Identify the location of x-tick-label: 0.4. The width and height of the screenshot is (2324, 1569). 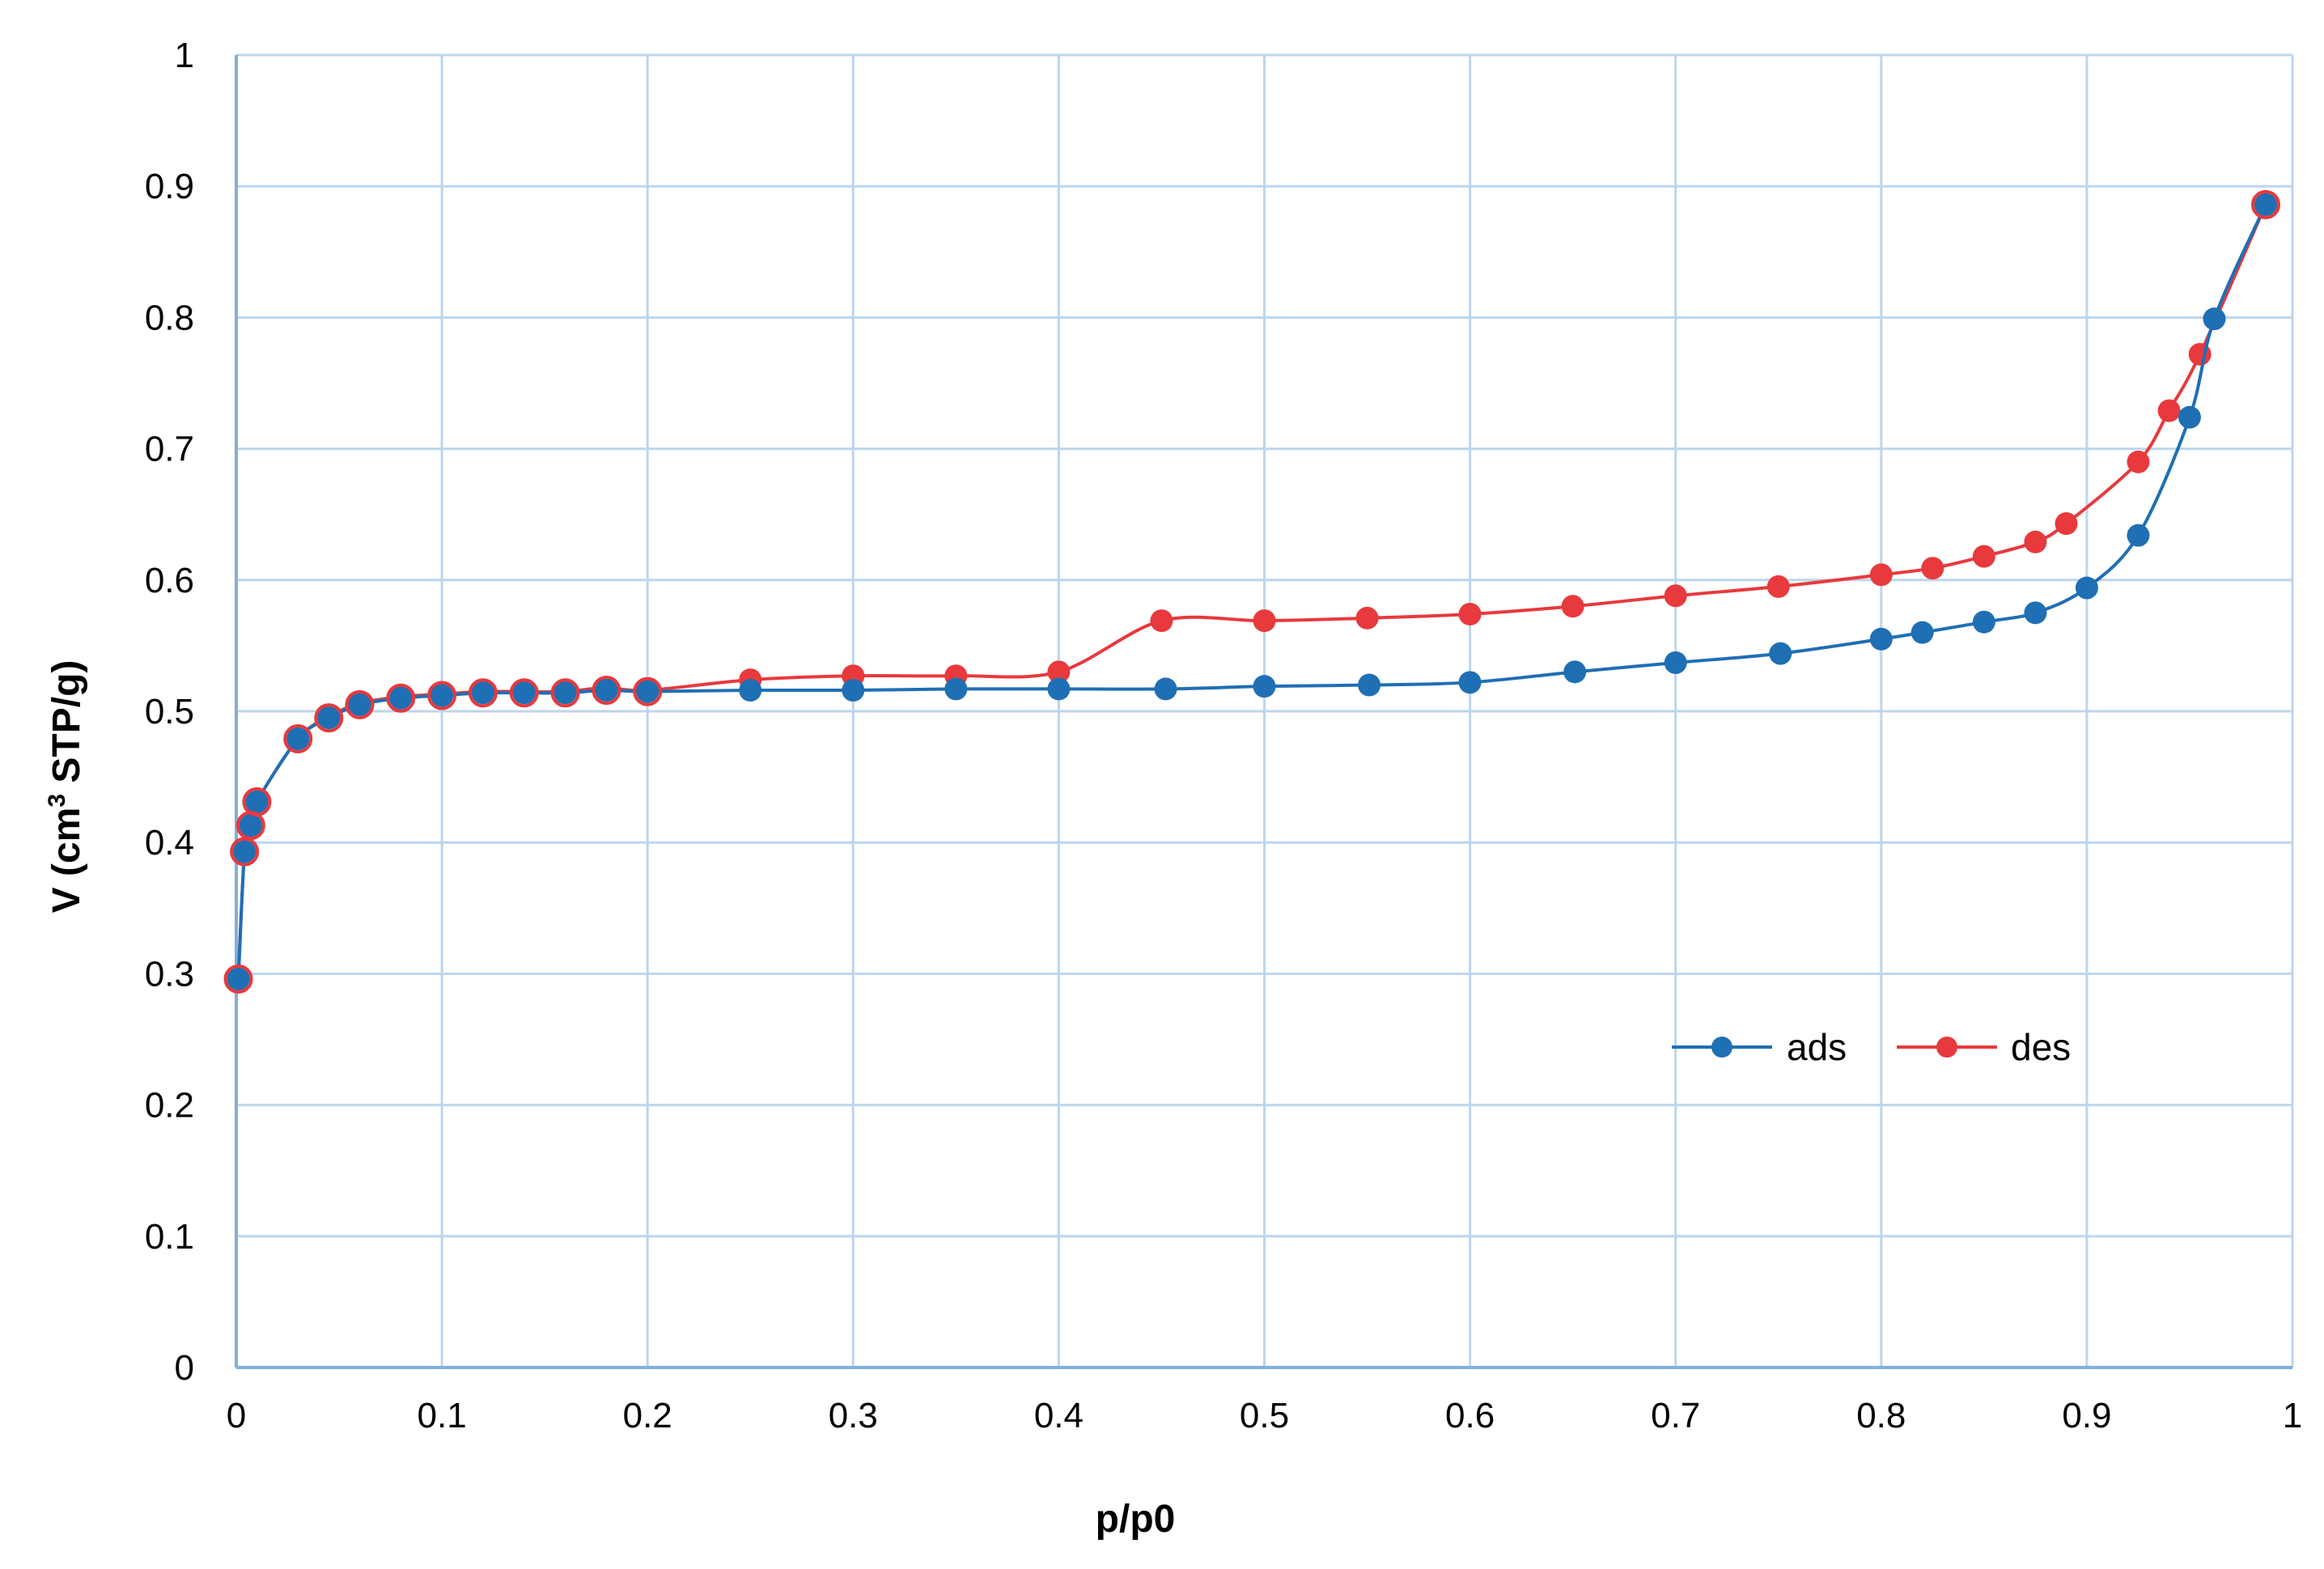
(1059, 1415).